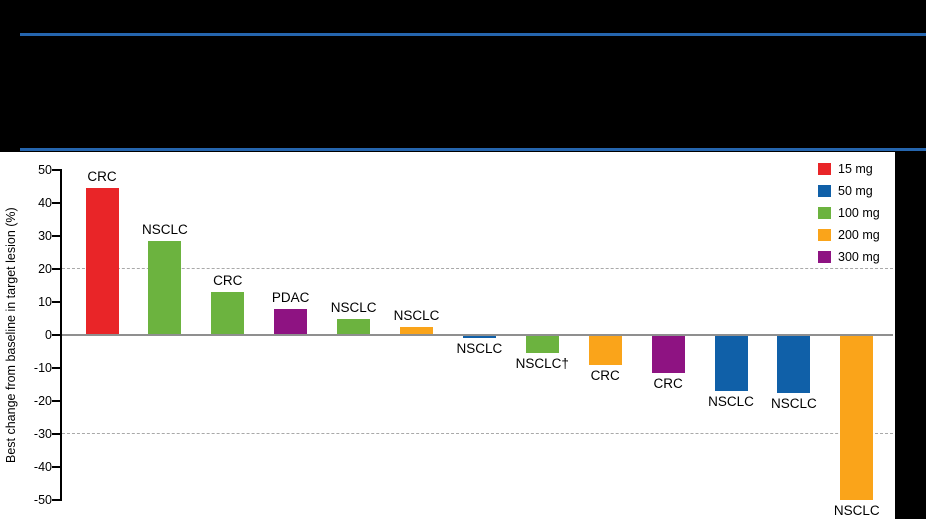 Image resolution: width=926 pixels, height=519 pixels. What do you see at coordinates (56, 467) in the screenshot?
I see `y-tick--40` at bounding box center [56, 467].